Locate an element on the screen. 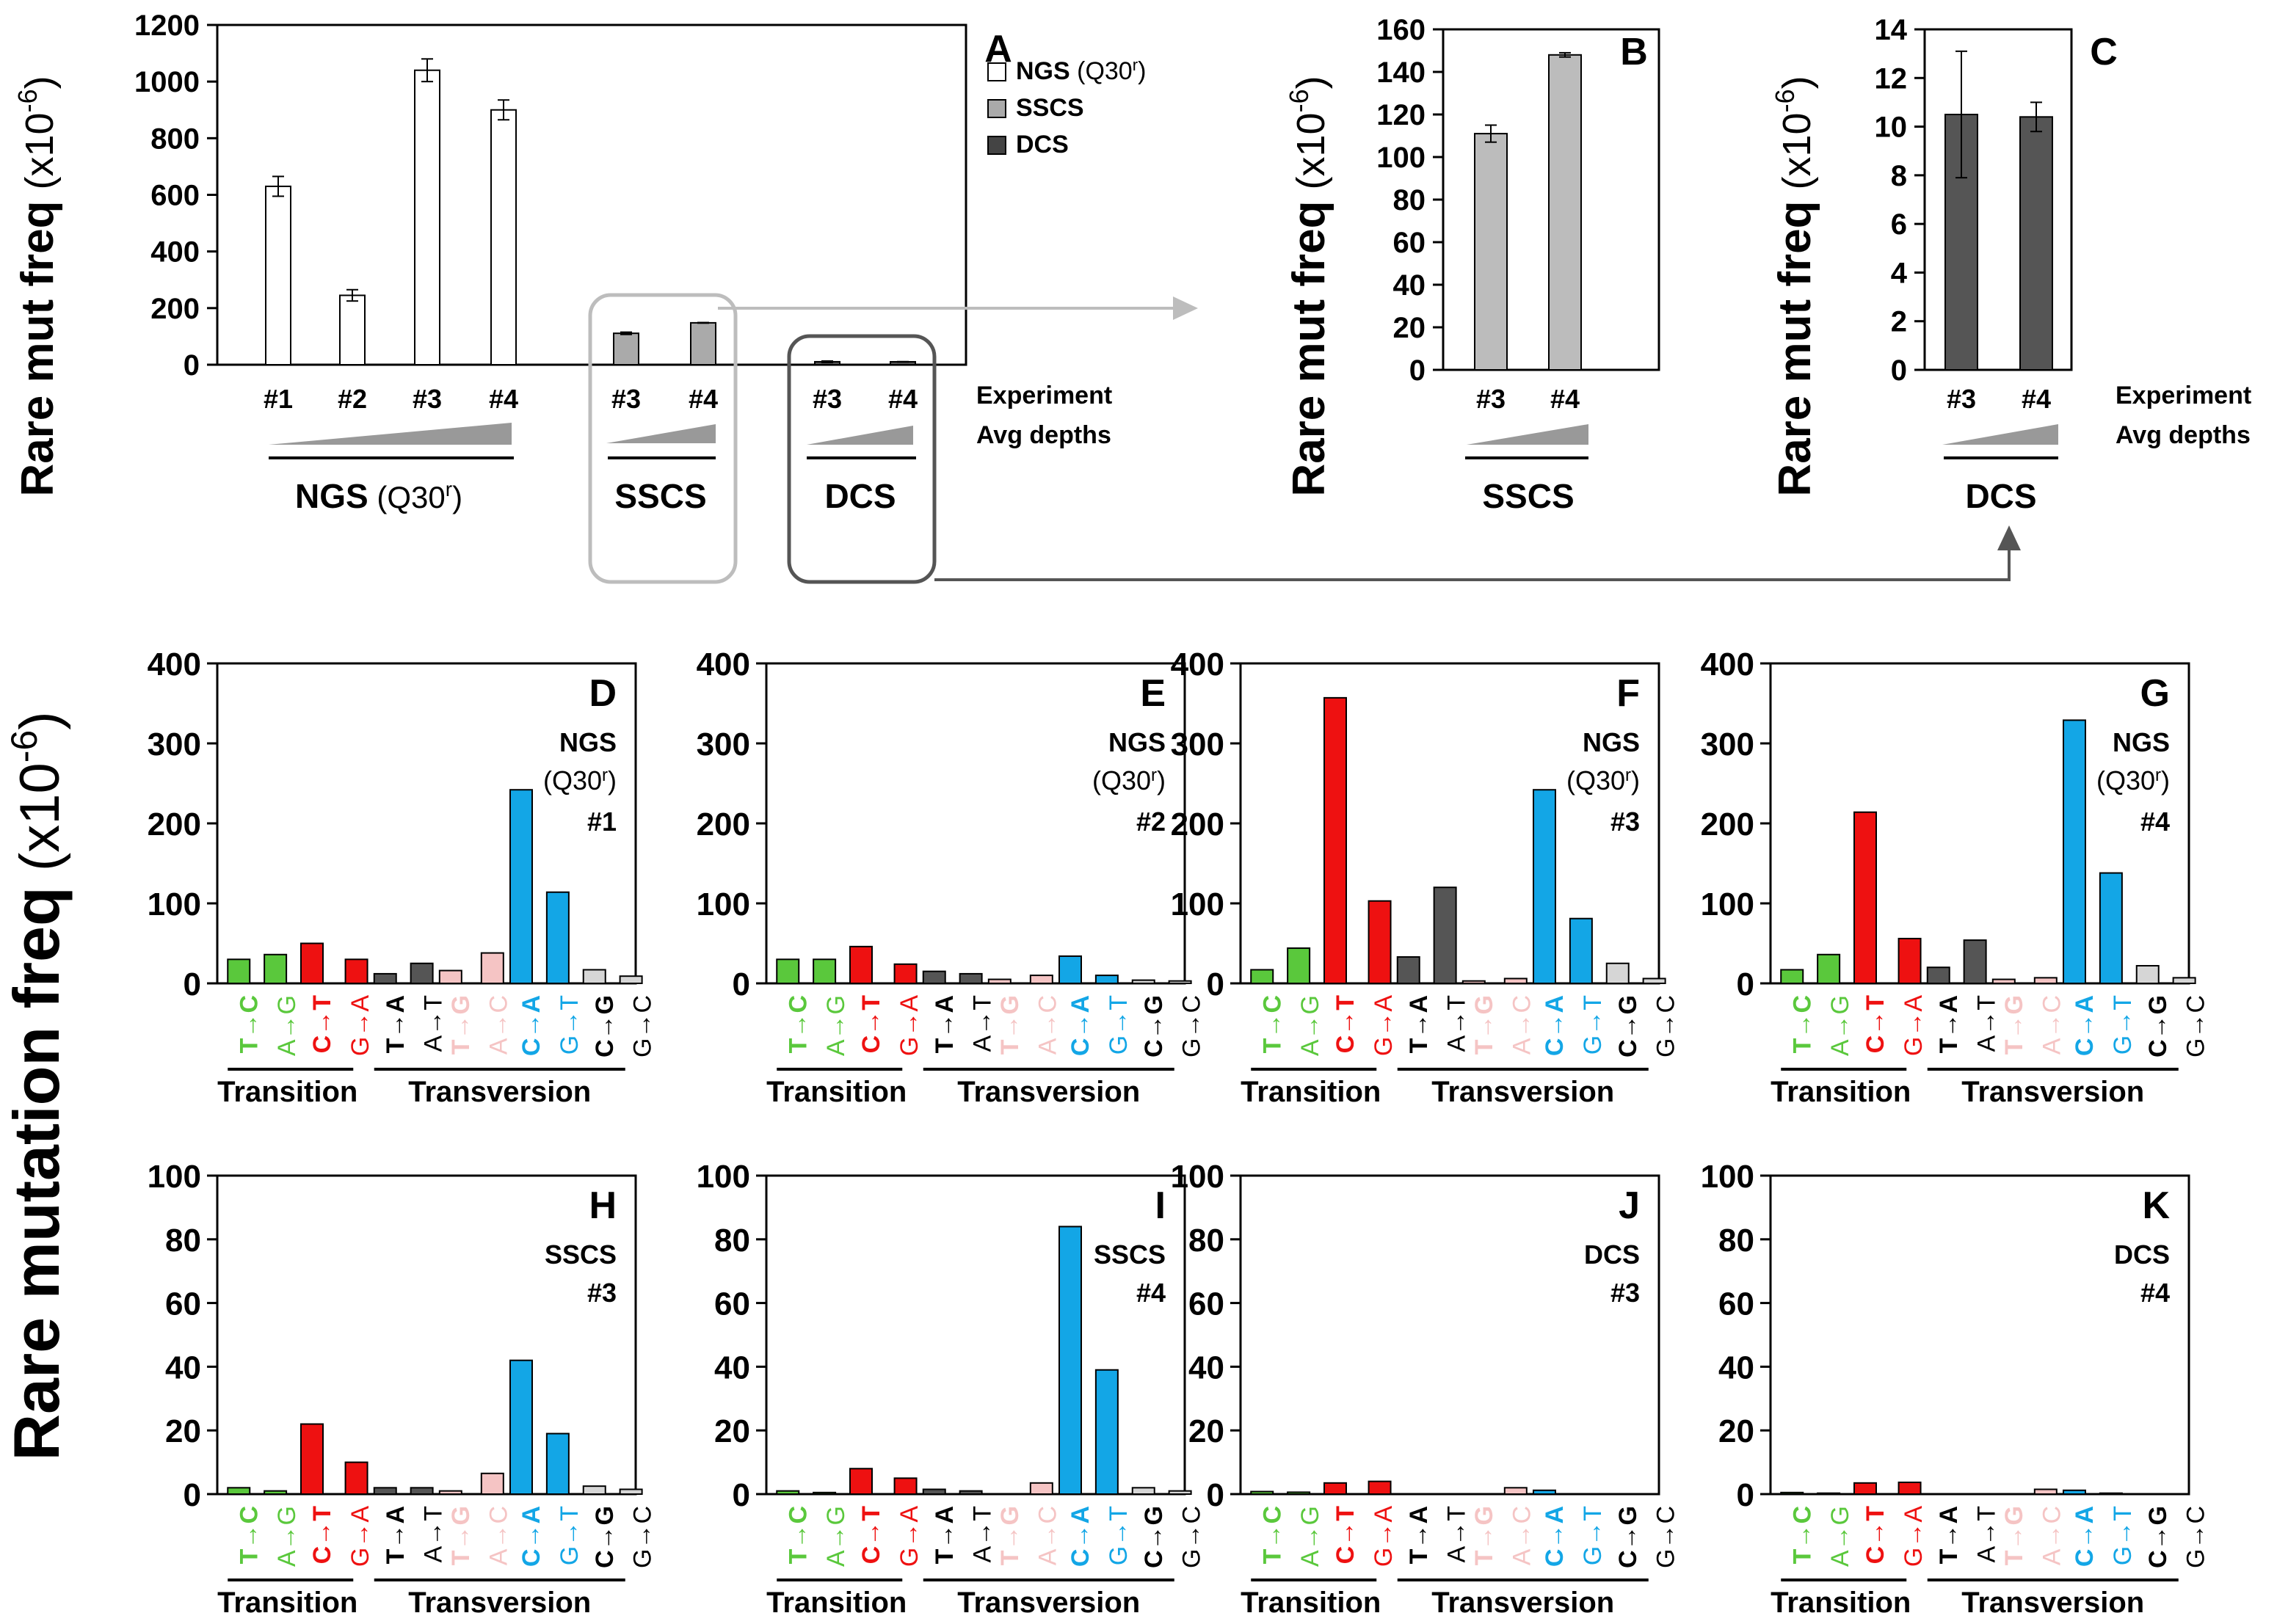 Image resolution: width=2277 pixels, height=1624 pixels. panel-e-experiment-label: #2 is located at coordinates (1151, 821).